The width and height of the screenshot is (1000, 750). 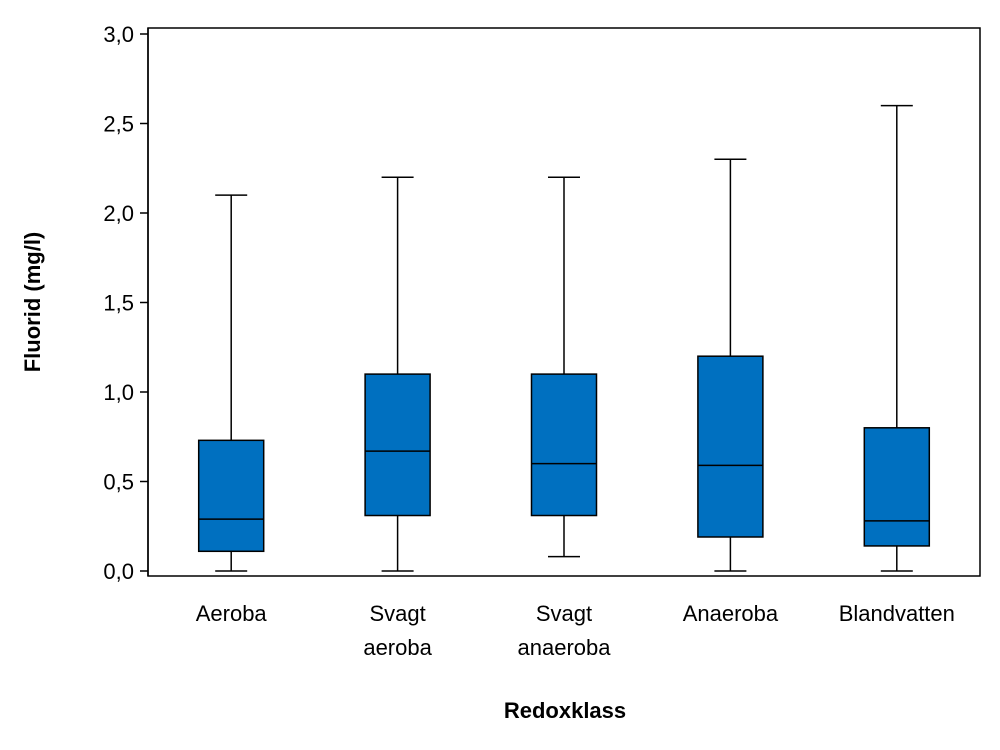 What do you see at coordinates (565, 630) in the screenshot?
I see `x-category-label: Svagt anaeroba` at bounding box center [565, 630].